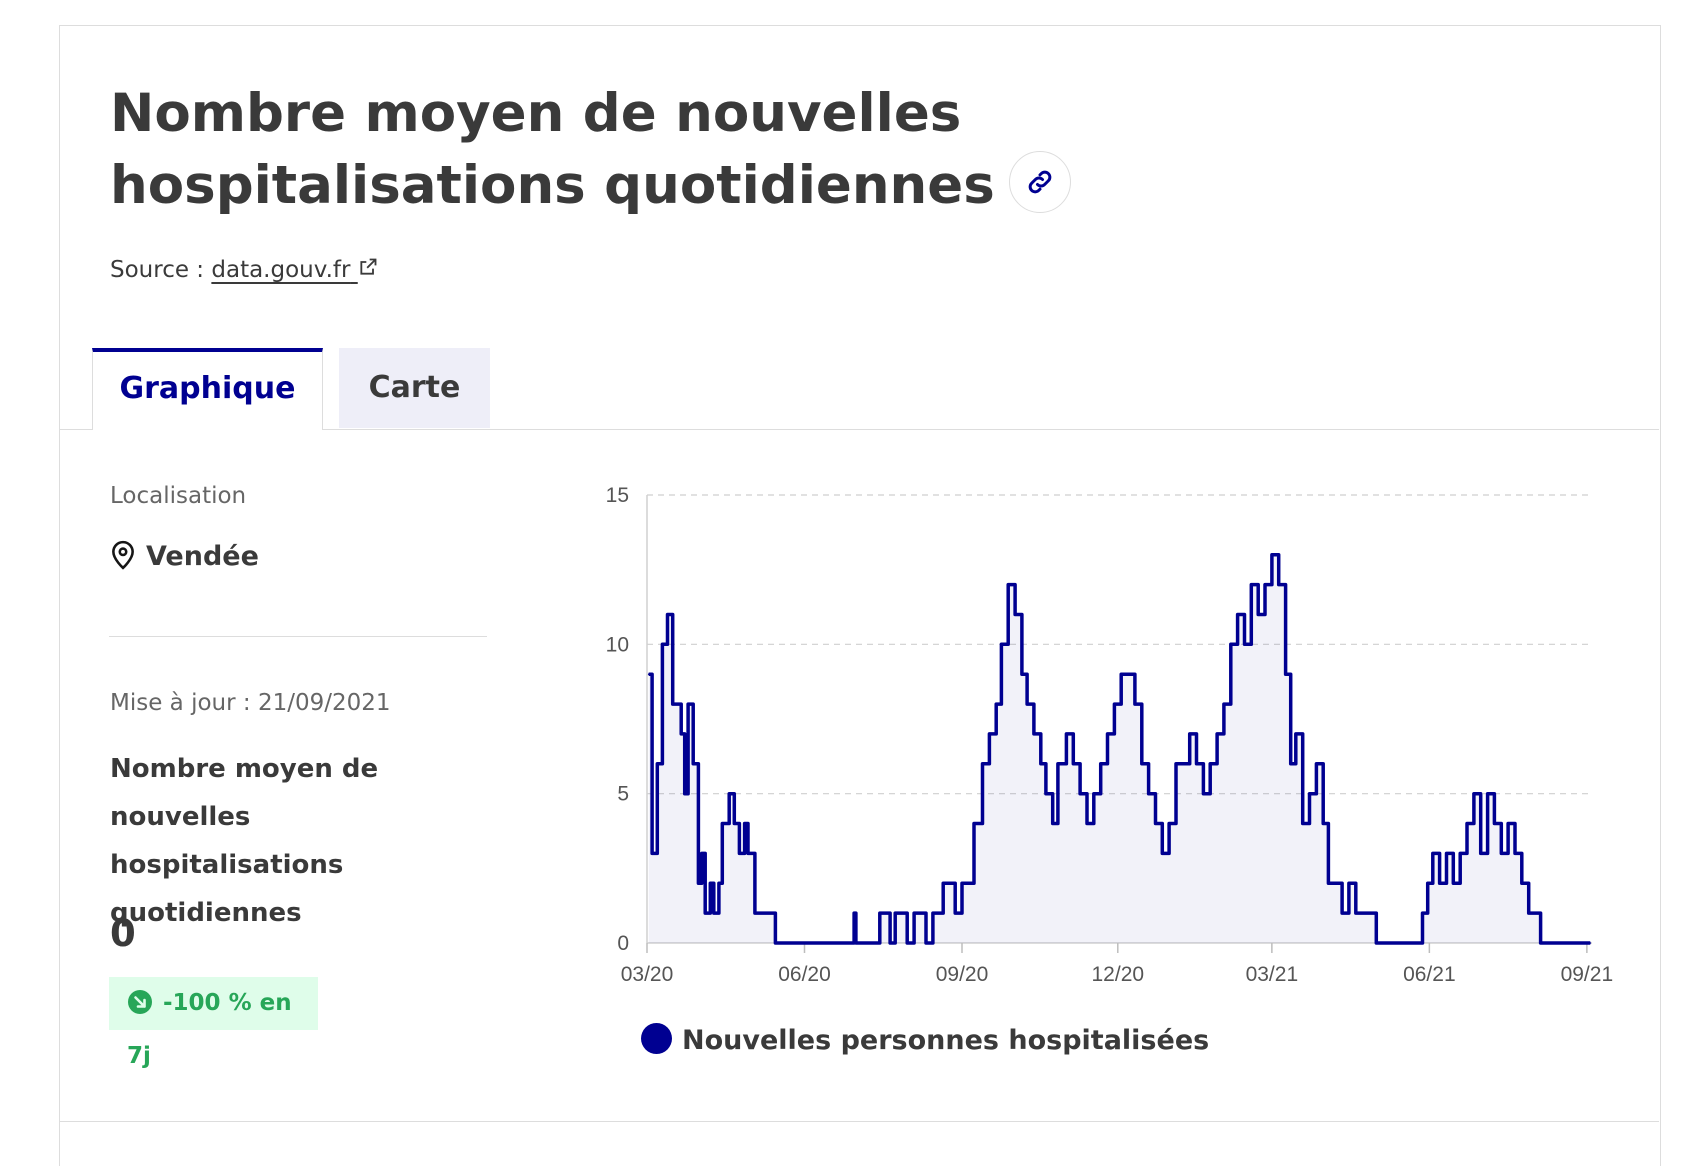 The image size is (1692, 1166). I want to click on source-line: Source : data.gouv.fr, so click(244, 270).